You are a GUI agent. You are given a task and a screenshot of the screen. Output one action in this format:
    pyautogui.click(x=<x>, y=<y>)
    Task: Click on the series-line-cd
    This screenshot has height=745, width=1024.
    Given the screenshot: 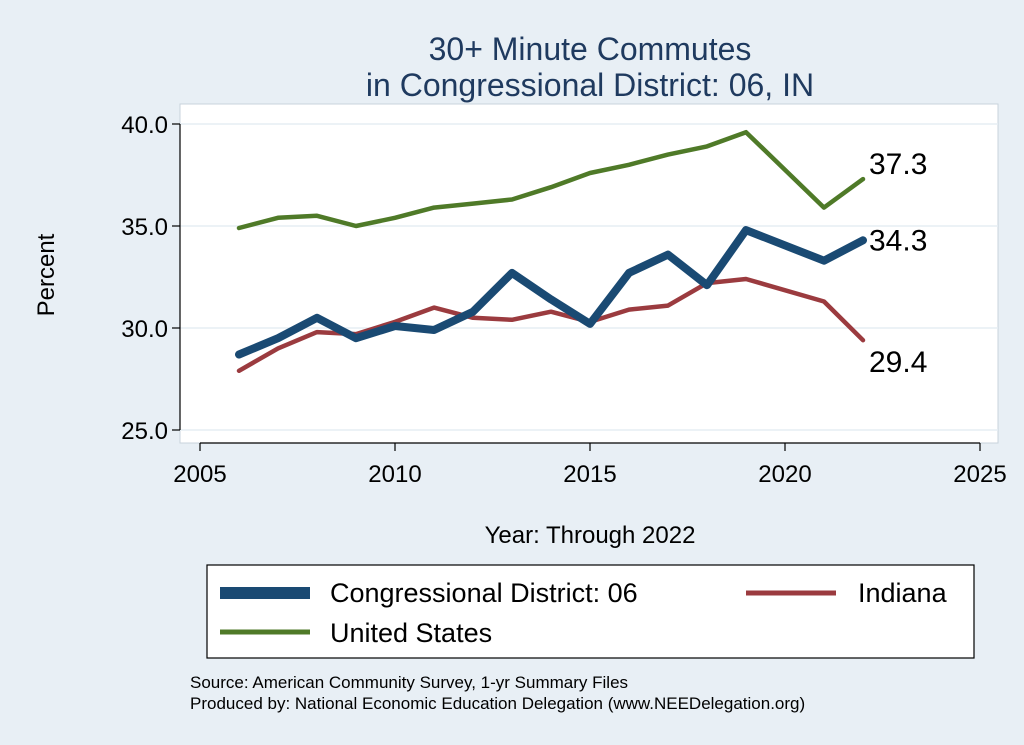 What is the action you would take?
    pyautogui.click(x=551, y=292)
    